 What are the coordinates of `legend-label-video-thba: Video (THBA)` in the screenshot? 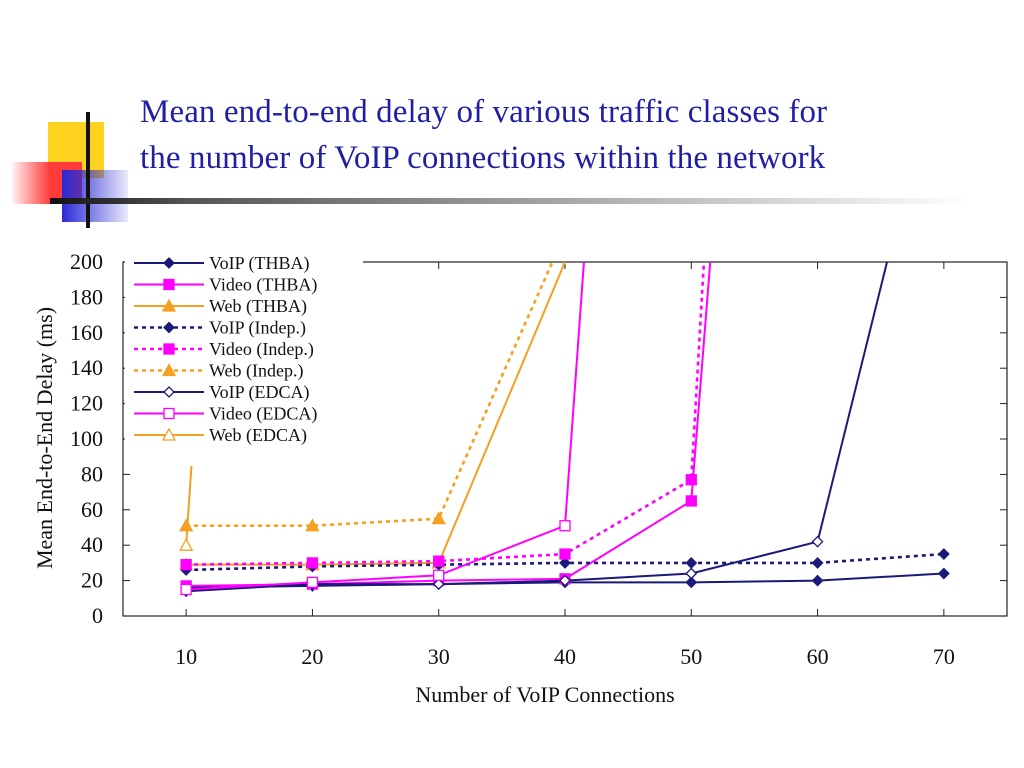 It's located at (263, 285).